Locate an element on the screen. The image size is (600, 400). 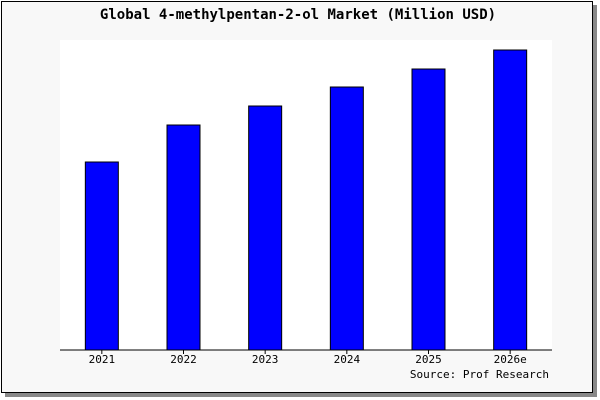
x-tick-label: 2023 is located at coordinates (265, 359).